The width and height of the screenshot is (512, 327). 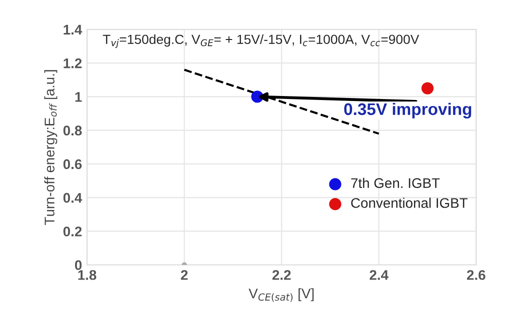 What do you see at coordinates (72, 164) in the screenshot?
I see `y-tick-label: 0.6` at bounding box center [72, 164].